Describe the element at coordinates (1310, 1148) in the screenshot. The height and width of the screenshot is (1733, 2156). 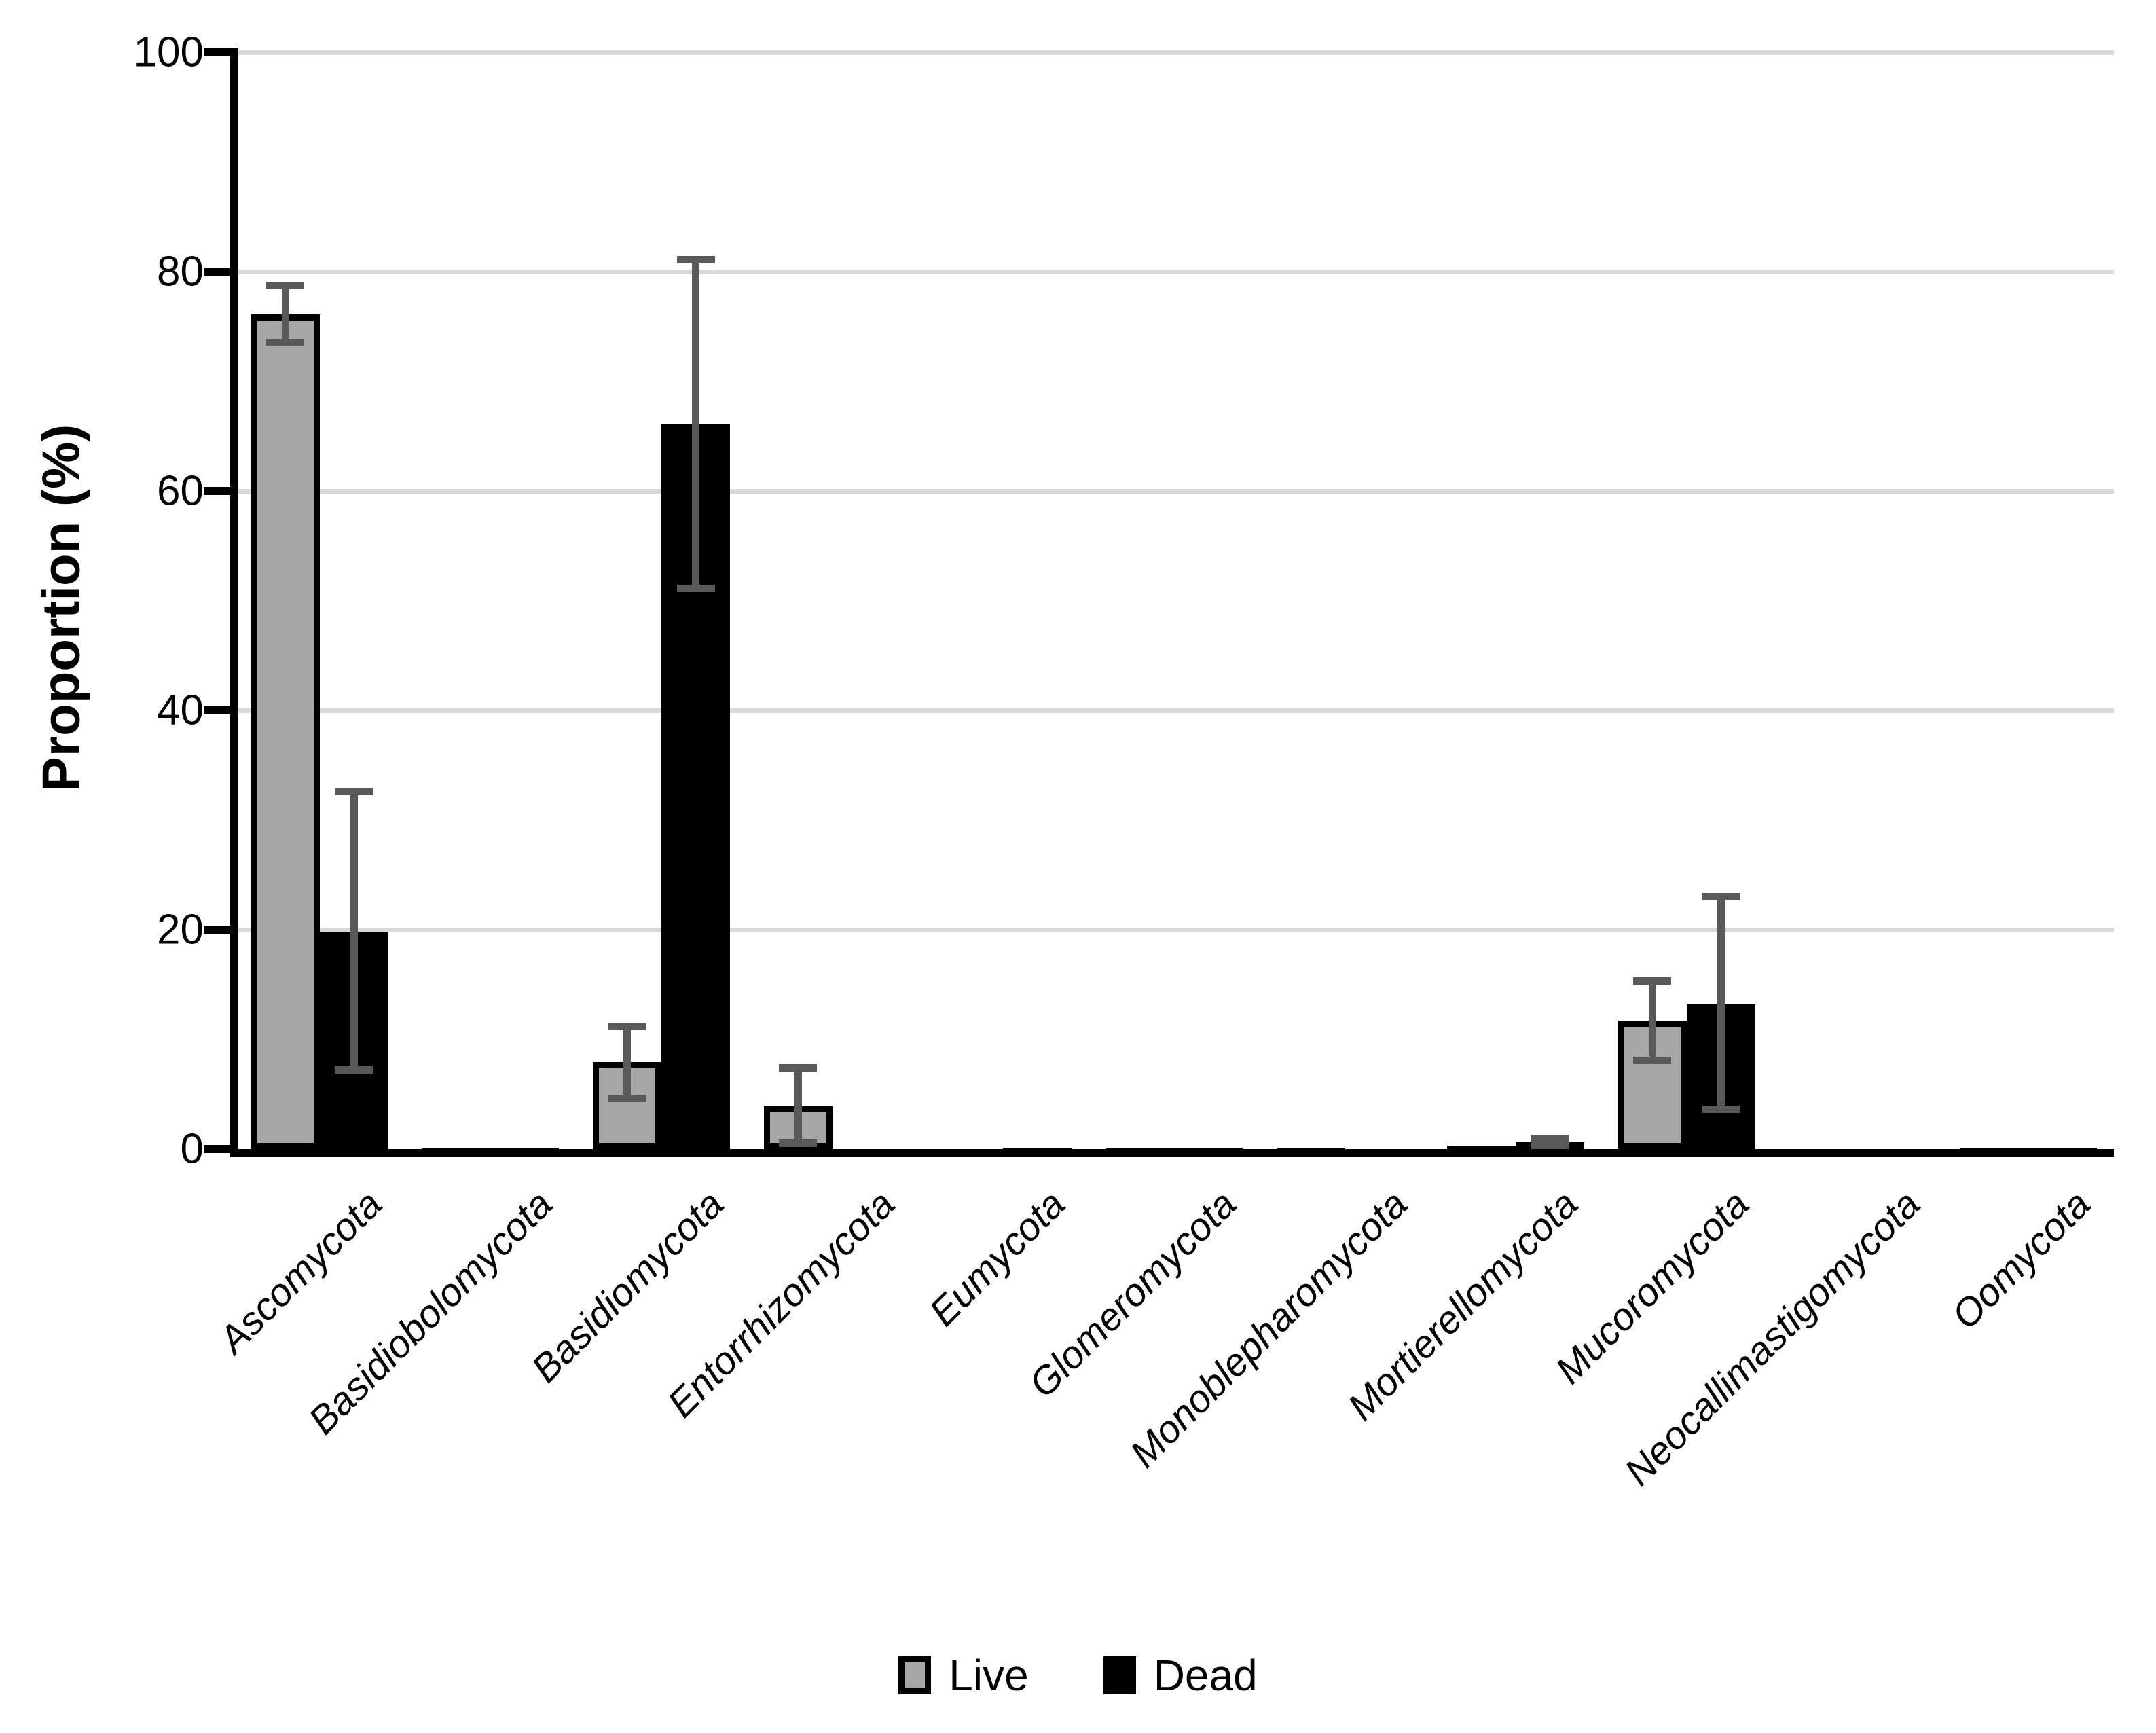
I see `bar-live-Monoblepharomycota` at that location.